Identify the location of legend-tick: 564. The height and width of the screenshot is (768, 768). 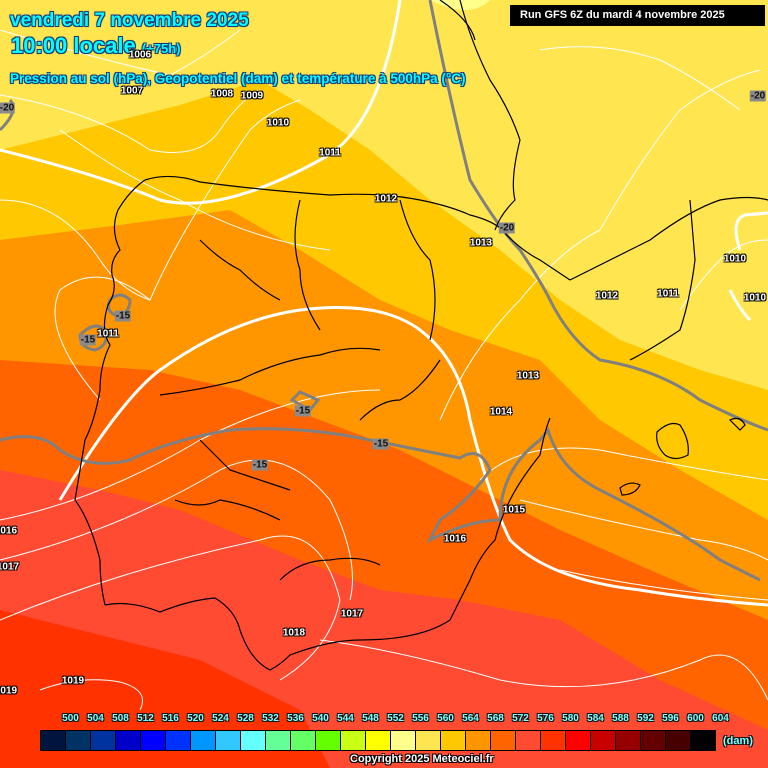
(470, 718).